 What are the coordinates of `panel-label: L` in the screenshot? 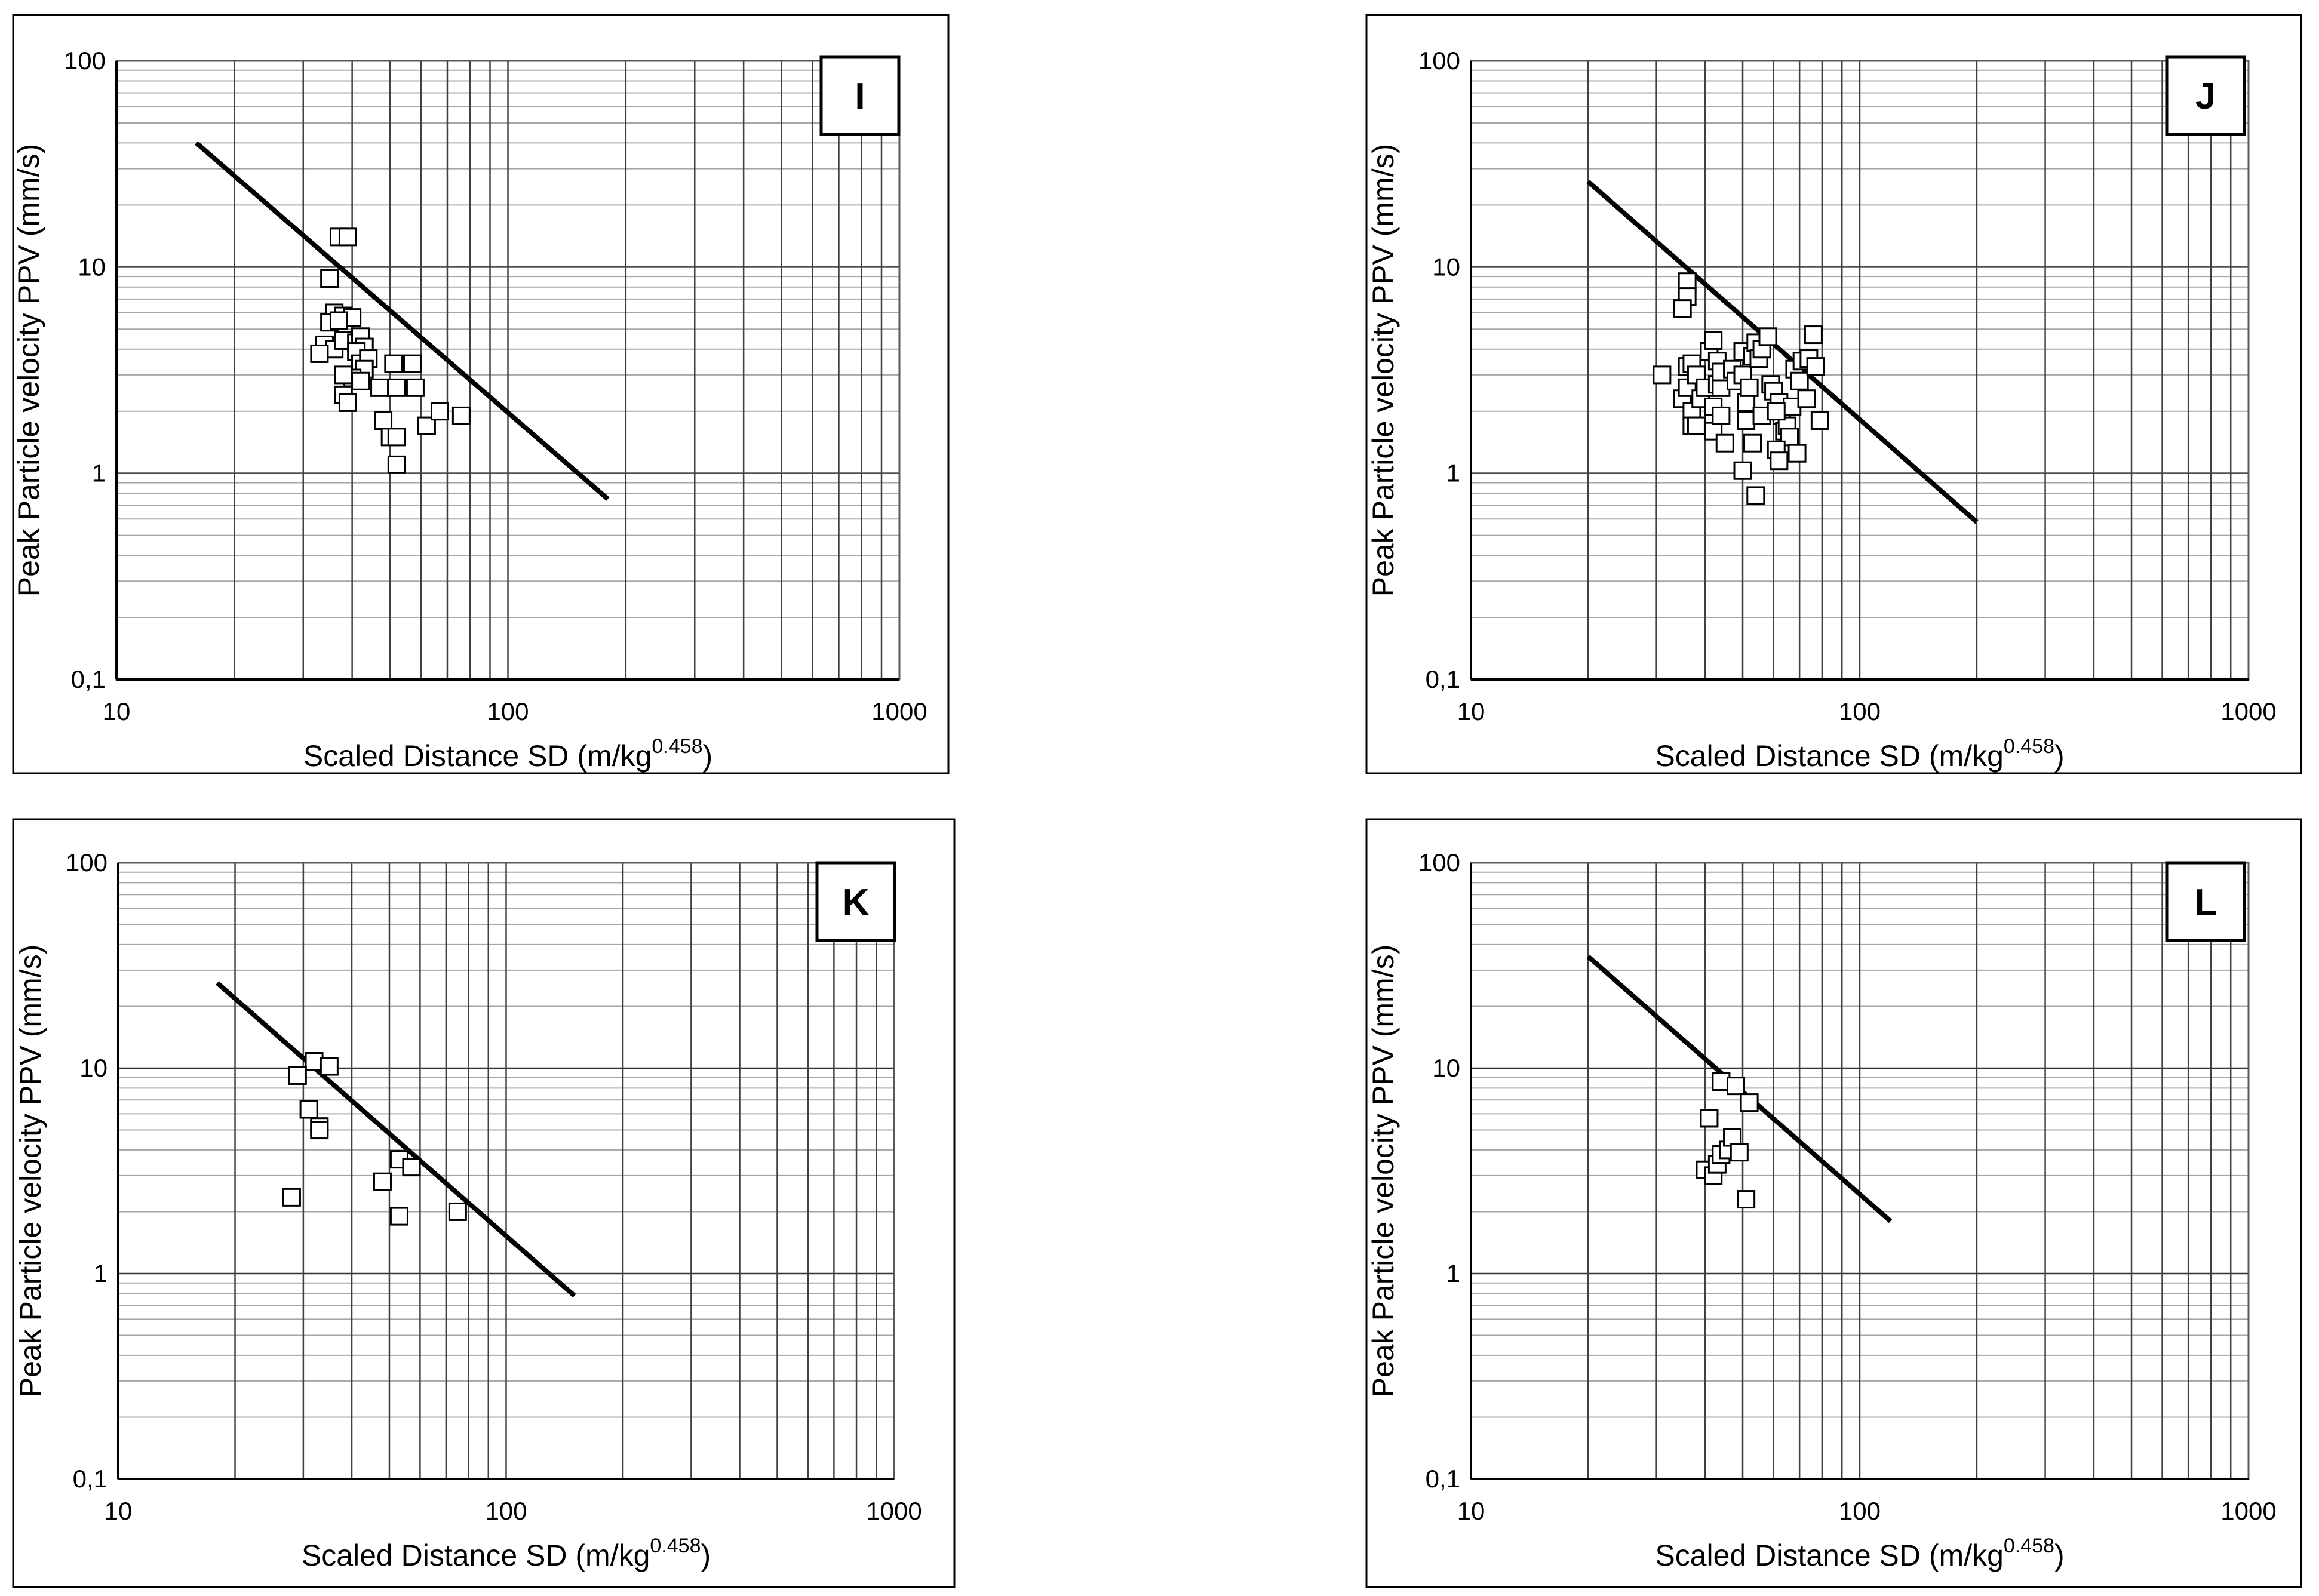 It's located at (2205, 902).